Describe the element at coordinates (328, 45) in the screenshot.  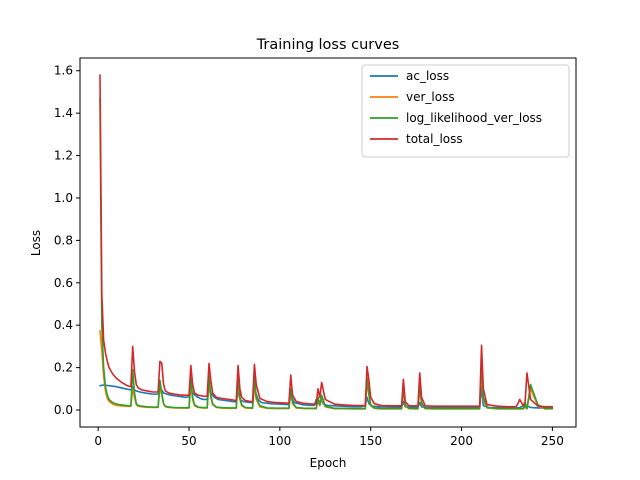
I see `chart-title: Training loss curves` at that location.